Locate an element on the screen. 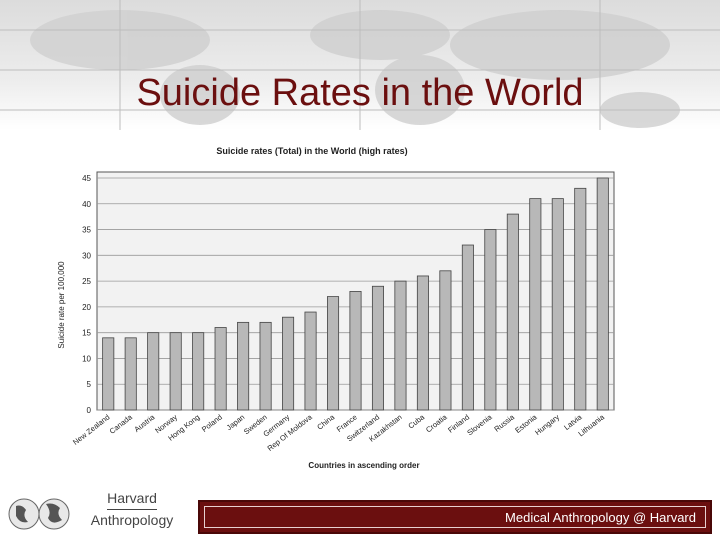  x-tick-label: Lithuania is located at coordinates (591, 425).